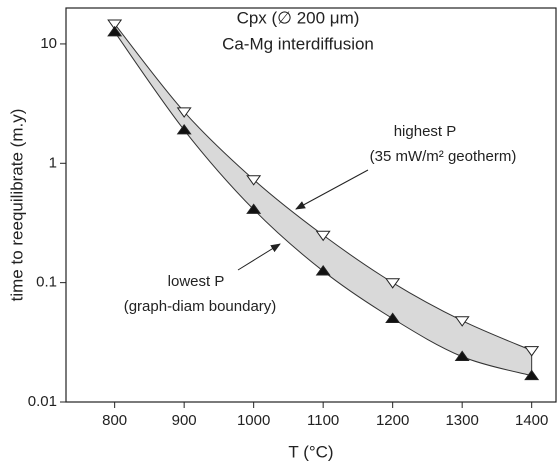  Describe the element at coordinates (184, 420) in the screenshot. I see `x-tick-label: 900` at that location.